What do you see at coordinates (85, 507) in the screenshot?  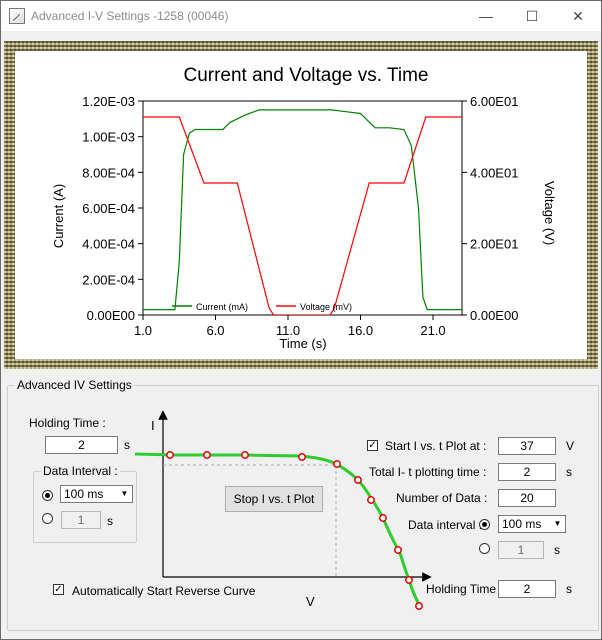 I see `data-interval-group` at bounding box center [85, 507].